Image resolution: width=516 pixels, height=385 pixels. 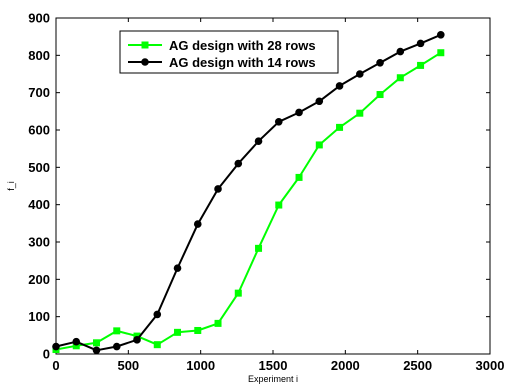 I want to click on y-tick-label: 200, so click(x=39, y=279).